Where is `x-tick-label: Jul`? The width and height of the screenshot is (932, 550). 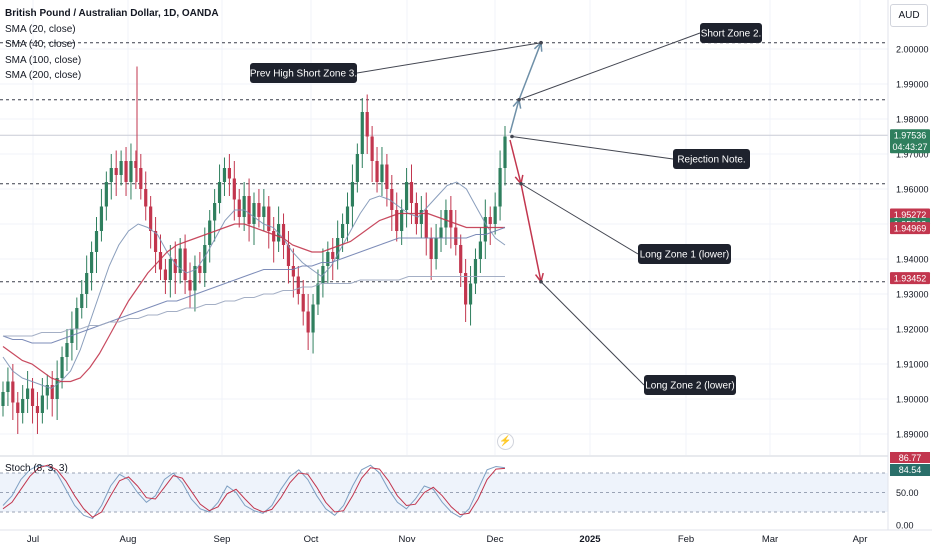
x-tick-label: Jul is located at coordinates (33, 539).